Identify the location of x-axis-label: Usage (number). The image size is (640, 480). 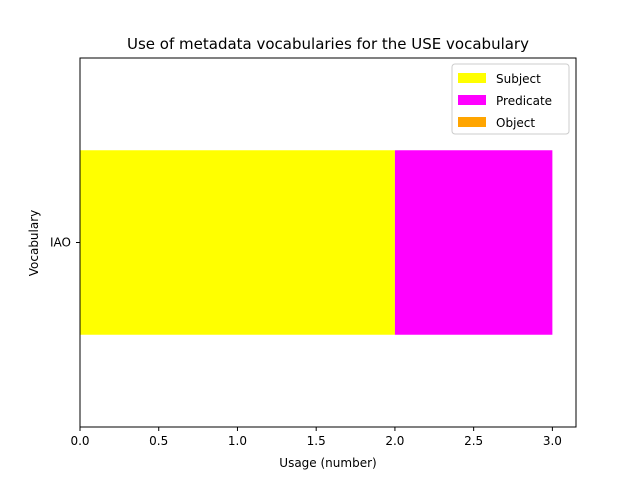
(327, 463).